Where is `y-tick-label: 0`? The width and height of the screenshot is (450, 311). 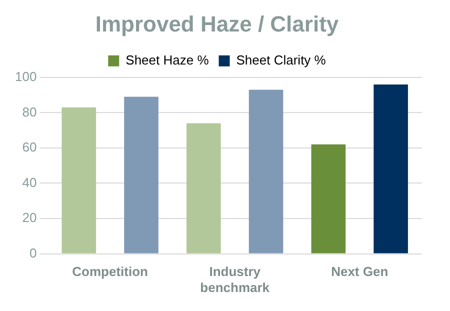 y-tick-label: 0 is located at coordinates (33, 252).